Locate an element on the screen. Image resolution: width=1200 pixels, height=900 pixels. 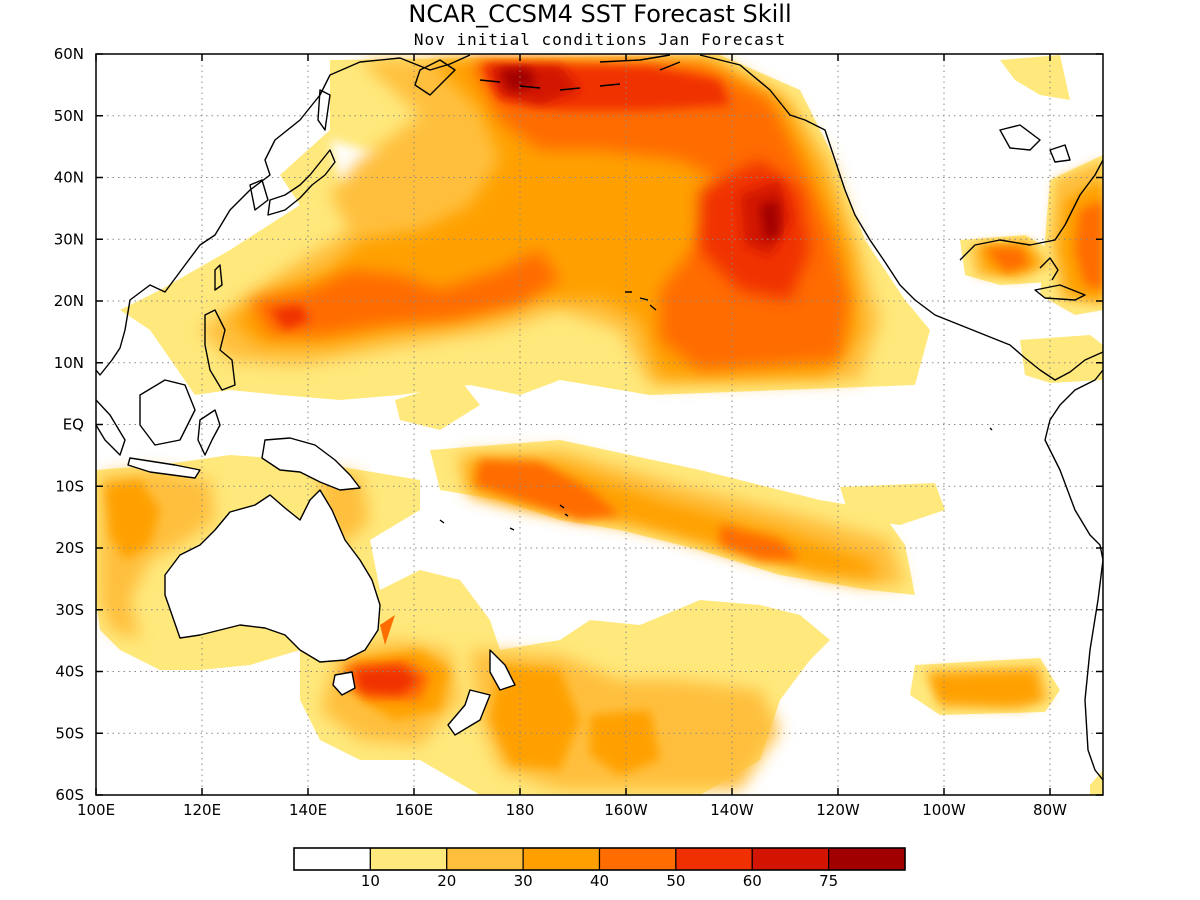
coast-philippines is located at coordinates (220, 350).